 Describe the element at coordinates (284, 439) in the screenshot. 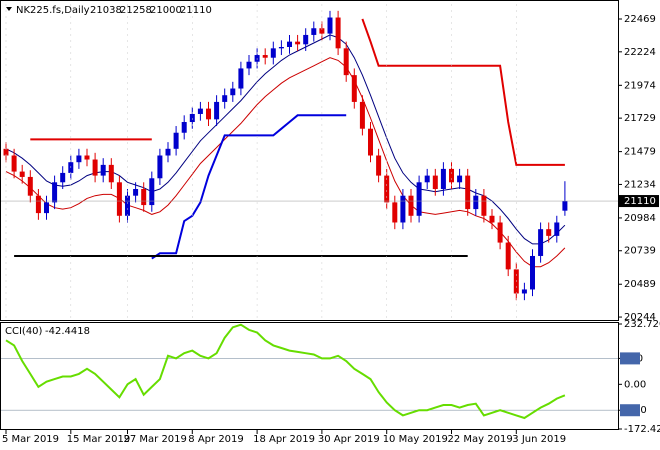

I see `x-tick-label: 18 Apr 2019` at that location.